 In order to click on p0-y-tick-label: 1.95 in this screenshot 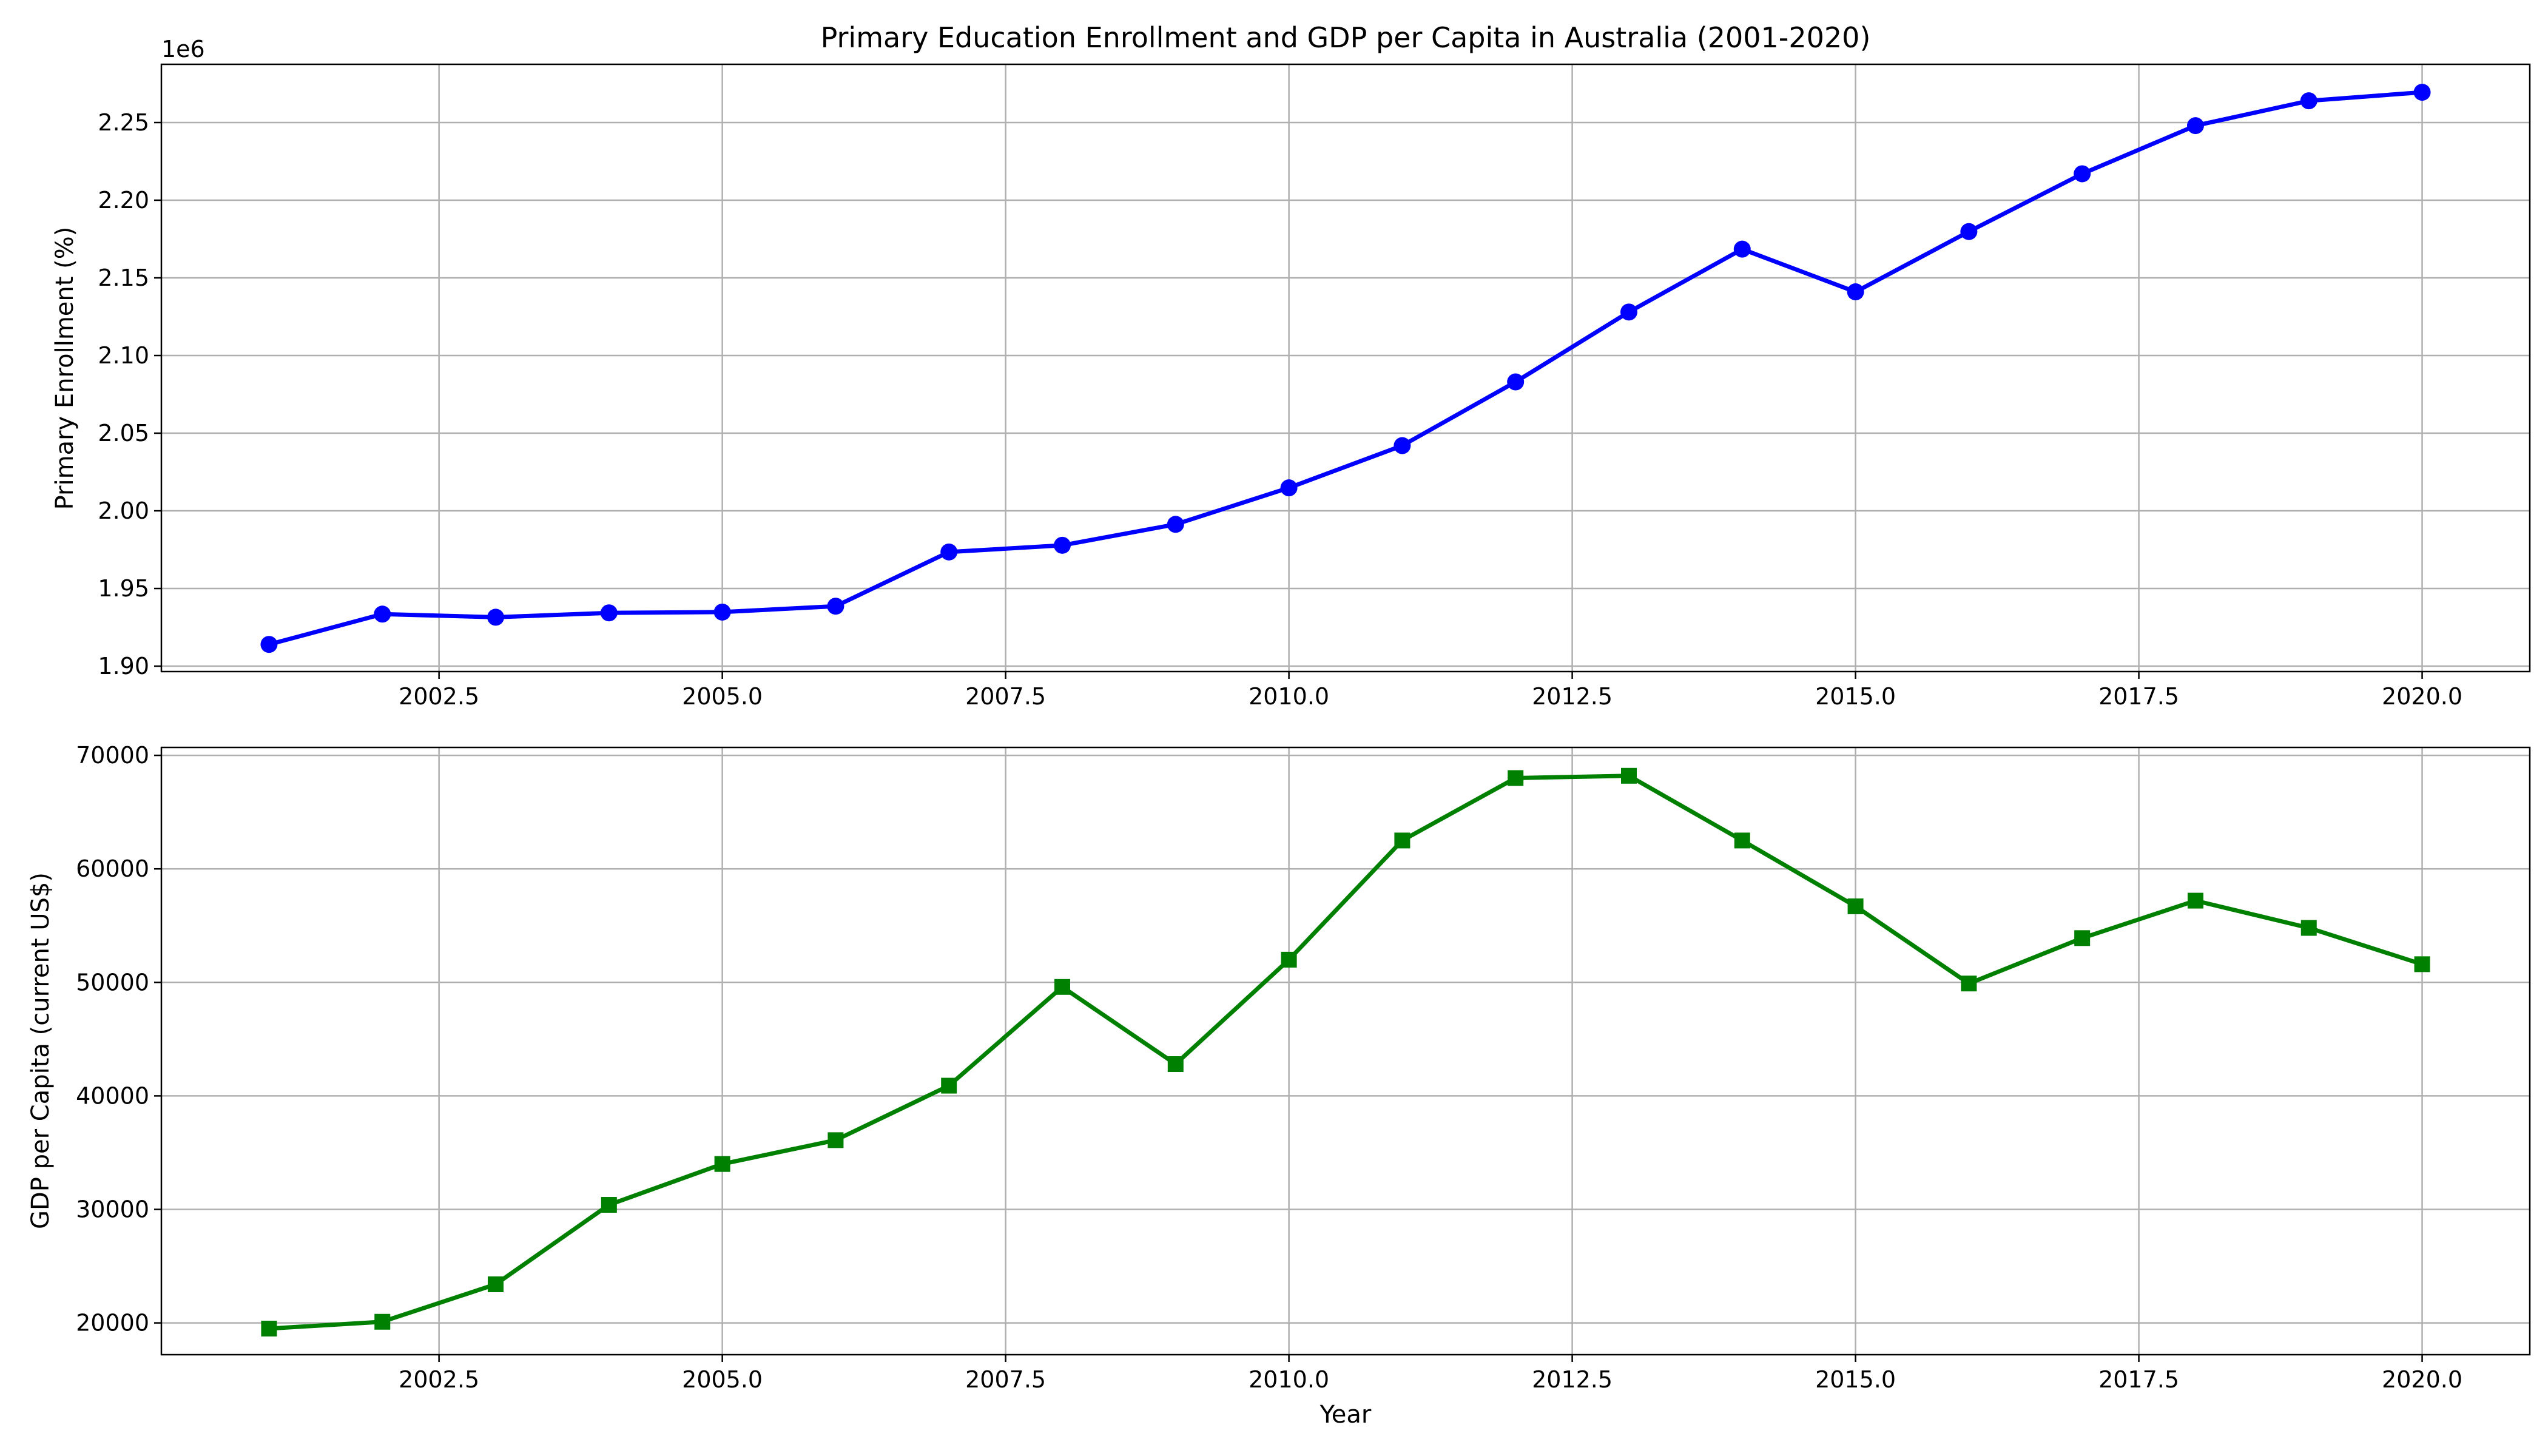, I will do `click(123, 588)`.